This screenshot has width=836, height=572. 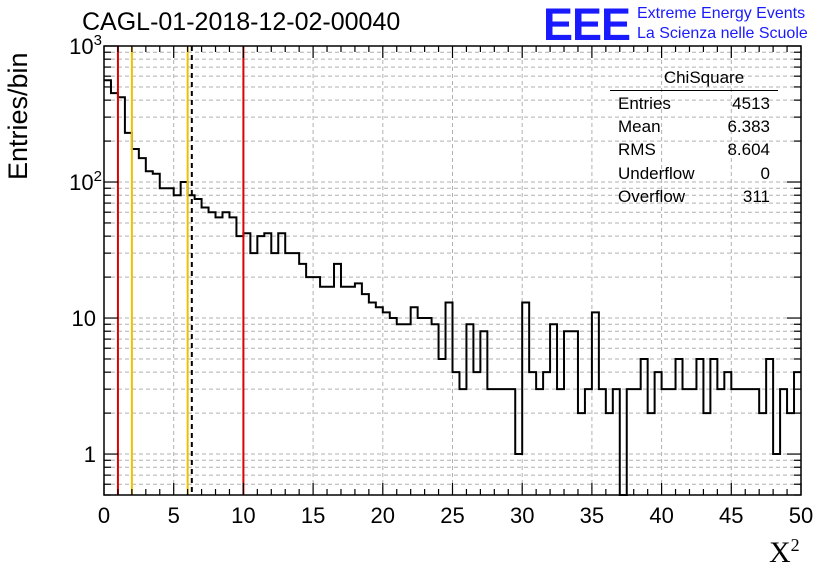 What do you see at coordinates (784, 552) in the screenshot?
I see `x-axis-label: X2` at bounding box center [784, 552].